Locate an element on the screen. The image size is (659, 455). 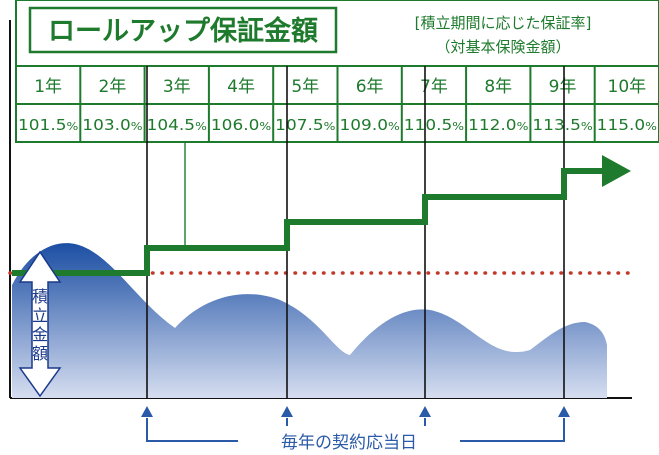
year-cell: 1年 is located at coordinates (48, 87).